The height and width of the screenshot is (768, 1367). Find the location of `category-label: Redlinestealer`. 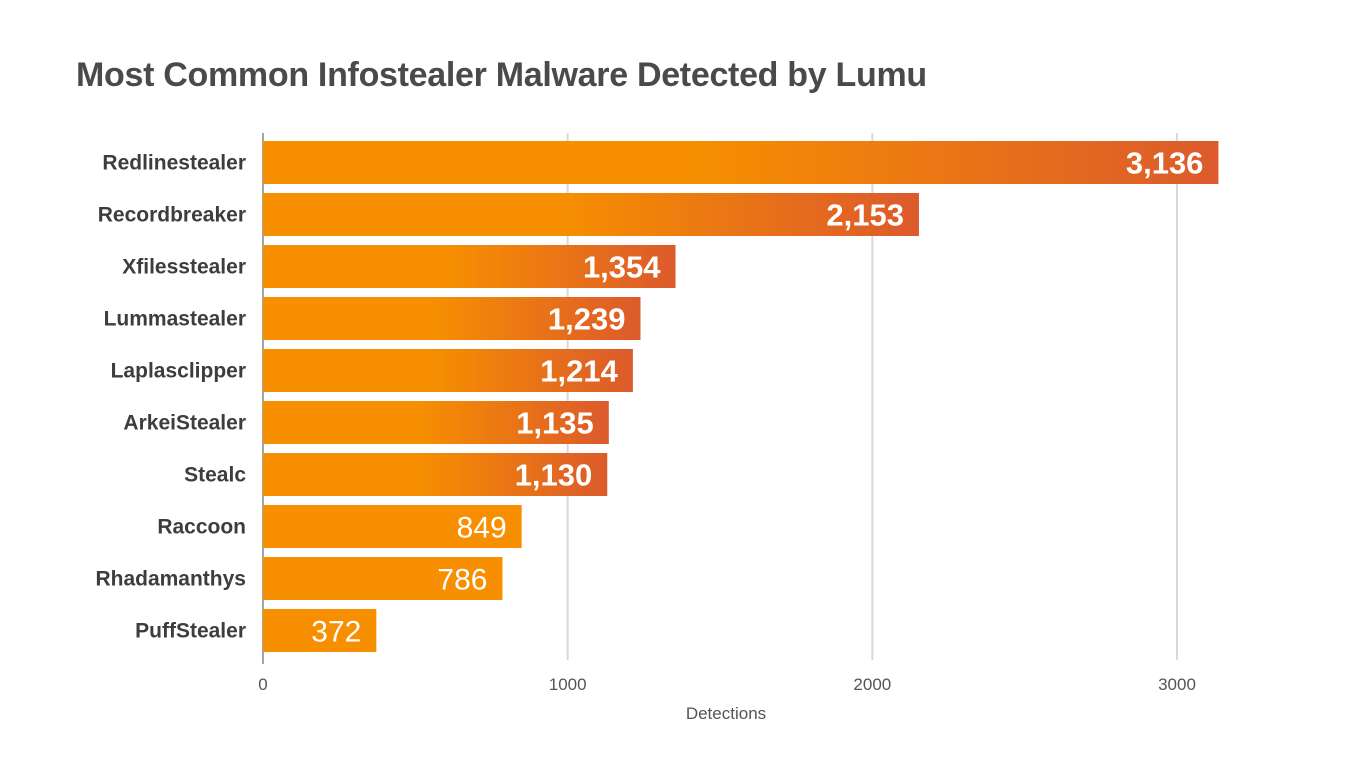

category-label: Redlinestealer is located at coordinates (174, 163).